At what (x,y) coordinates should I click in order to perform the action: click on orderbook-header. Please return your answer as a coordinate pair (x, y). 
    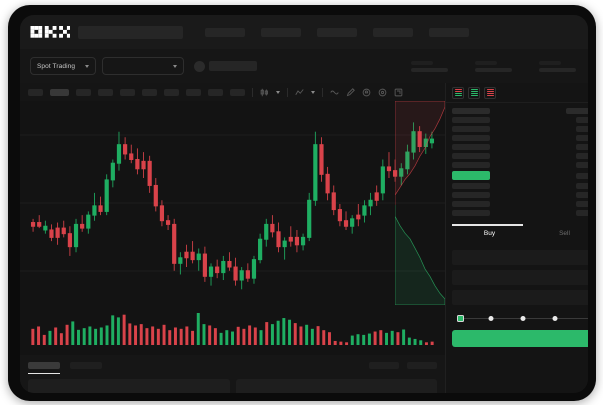
    Looking at the image, I should click on (517, 93).